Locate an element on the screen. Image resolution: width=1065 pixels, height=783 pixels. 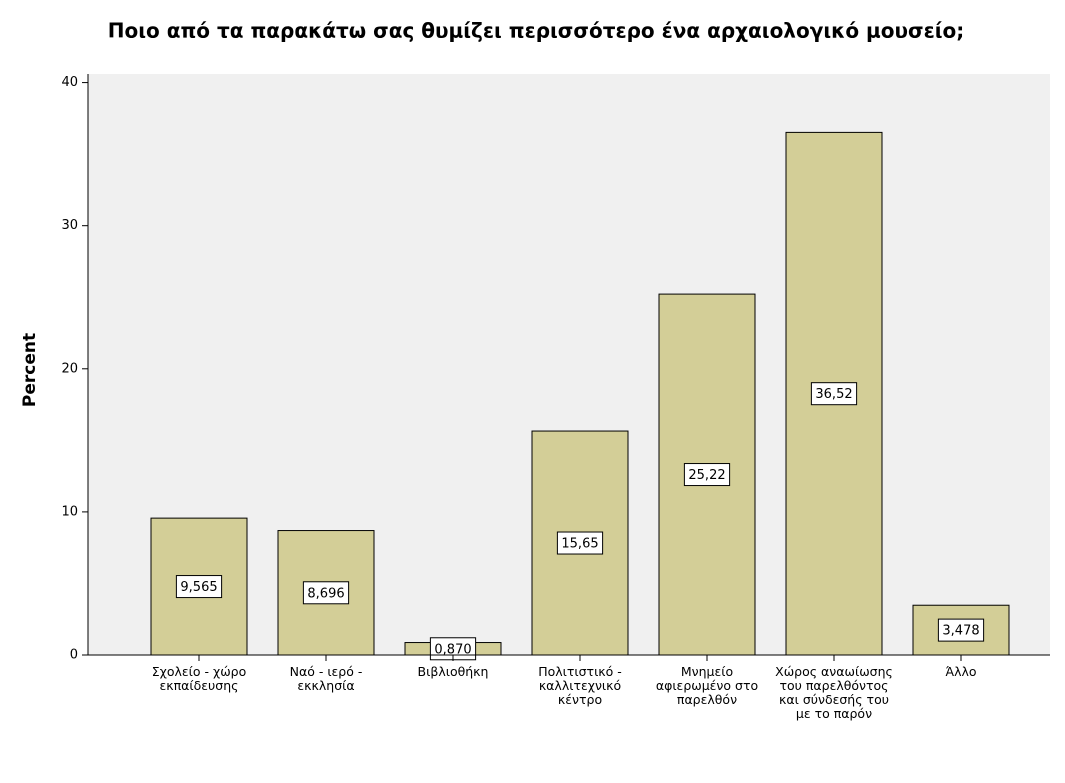
value-label: 25,22 is located at coordinates (706, 475).